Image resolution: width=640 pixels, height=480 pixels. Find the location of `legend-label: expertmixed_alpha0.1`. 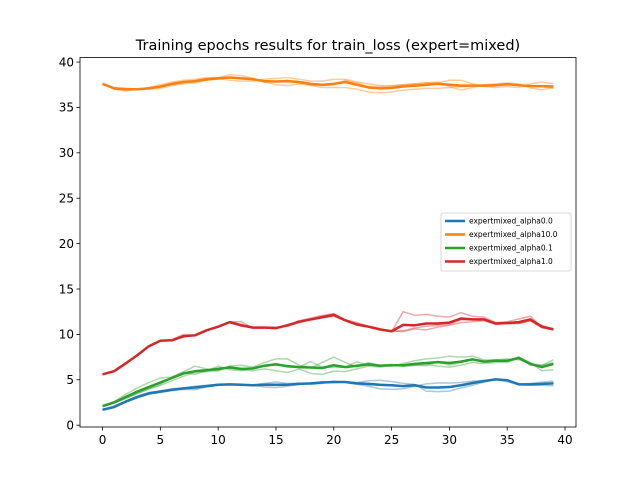

legend-label: expertmixed_alpha0.1 is located at coordinates (511, 248).